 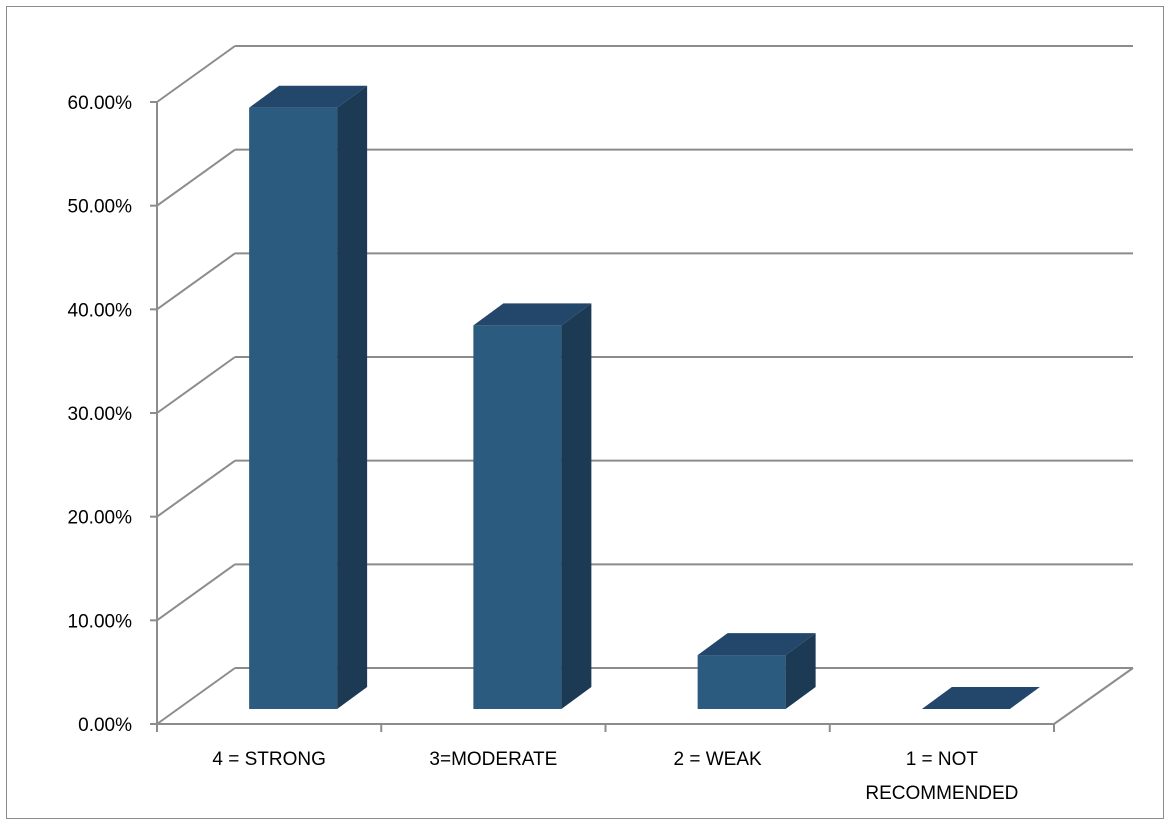 What do you see at coordinates (100, 414) in the screenshot?
I see `y-tick-label-3: 30.00%` at bounding box center [100, 414].